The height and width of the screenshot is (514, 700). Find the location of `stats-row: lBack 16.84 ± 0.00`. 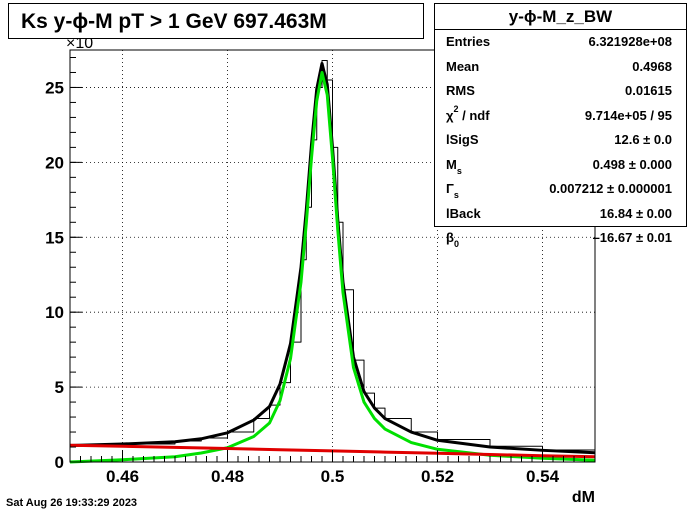

stats-row: lBack 16.84 ± 0.00 is located at coordinates (560, 214).